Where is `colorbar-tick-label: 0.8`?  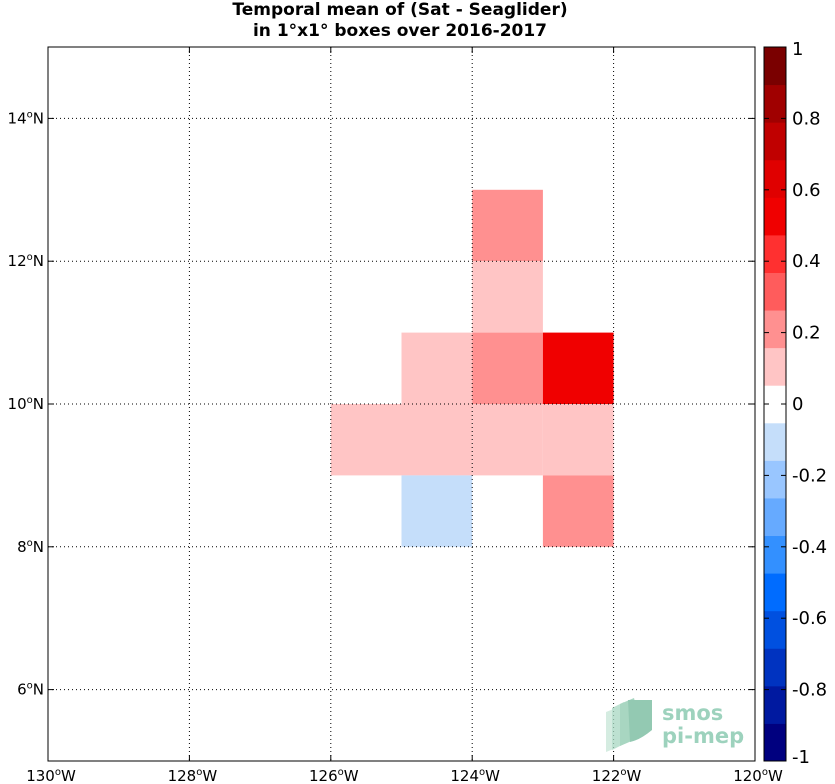 colorbar-tick-label: 0.8 is located at coordinates (806, 118).